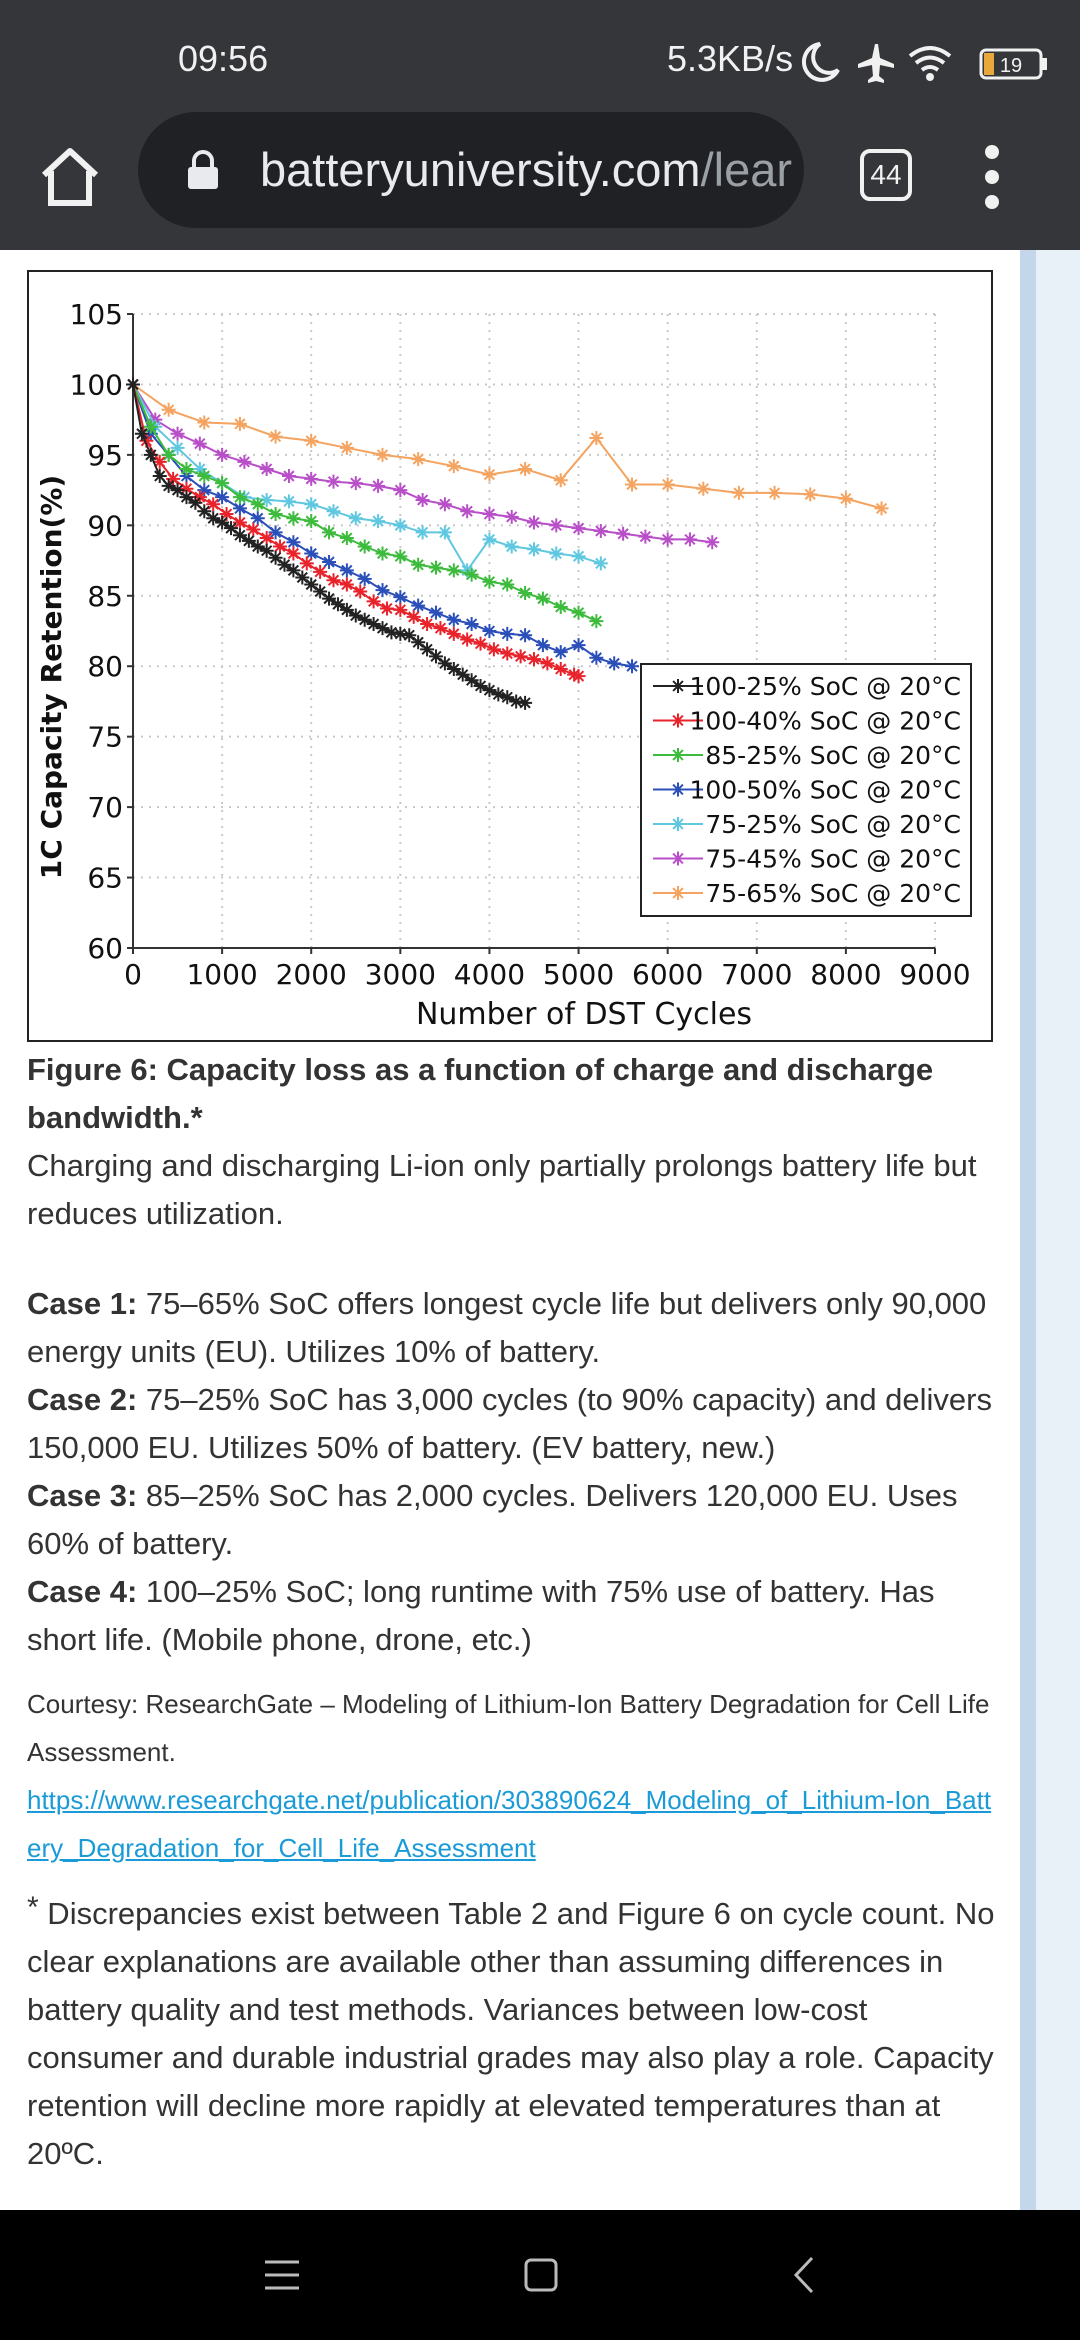 The width and height of the screenshot is (1080, 2340). Describe the element at coordinates (96, 384) in the screenshot. I see `y-tick-label: 100` at that location.